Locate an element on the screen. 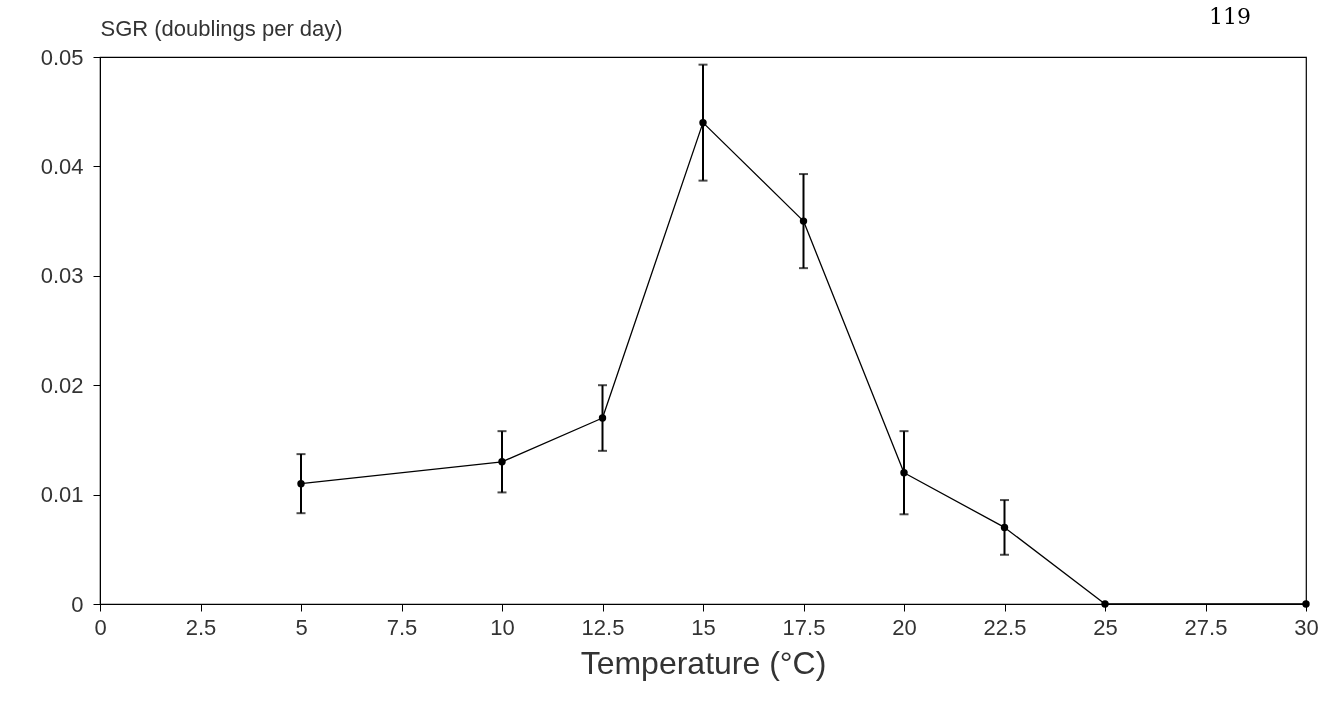 Image resolution: width=1343 pixels, height=726 pixels. x-tick-label: 27.5 is located at coordinates (1206, 627).